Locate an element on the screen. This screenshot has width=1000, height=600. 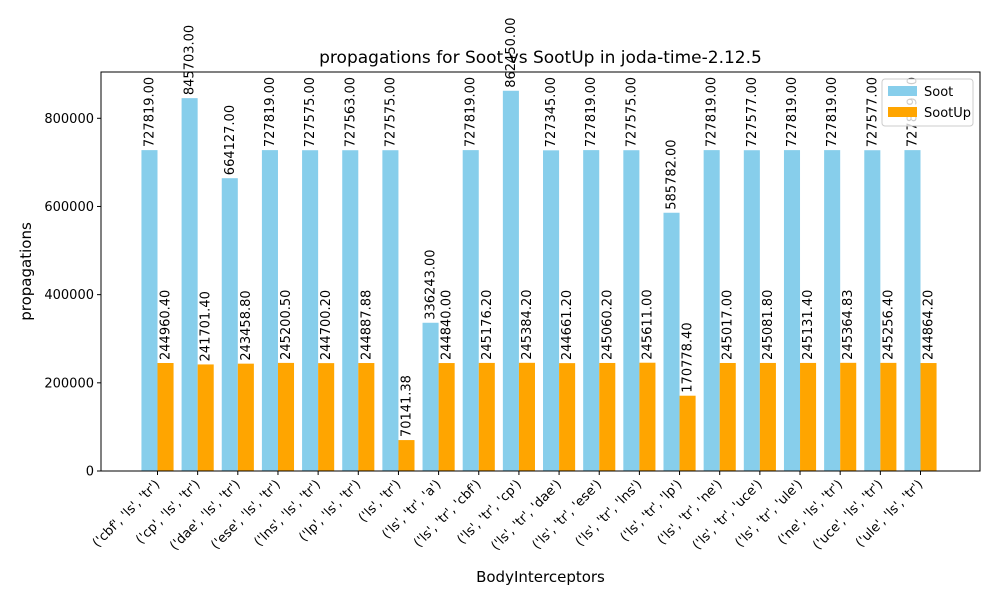
x-tick-label: ('dae', 'ls', 'tr') is located at coordinates (205, 515).